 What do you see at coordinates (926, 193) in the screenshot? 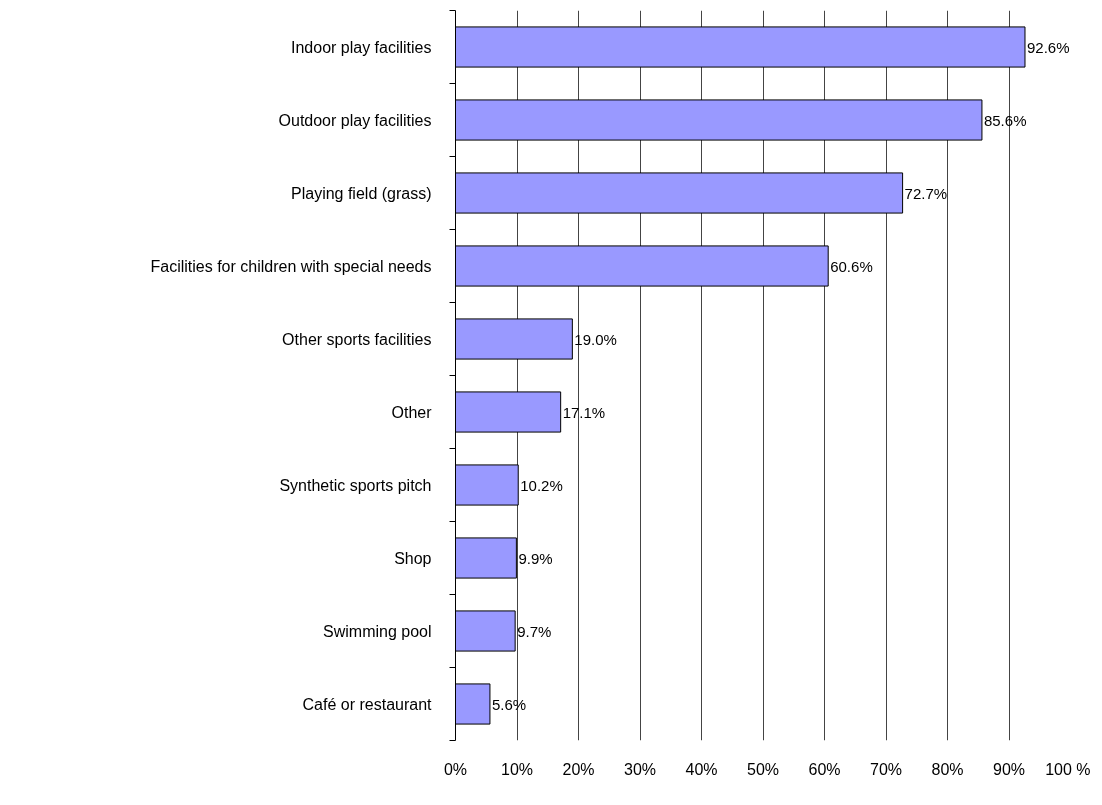
I see `data-label: 72.7%` at bounding box center [926, 193].